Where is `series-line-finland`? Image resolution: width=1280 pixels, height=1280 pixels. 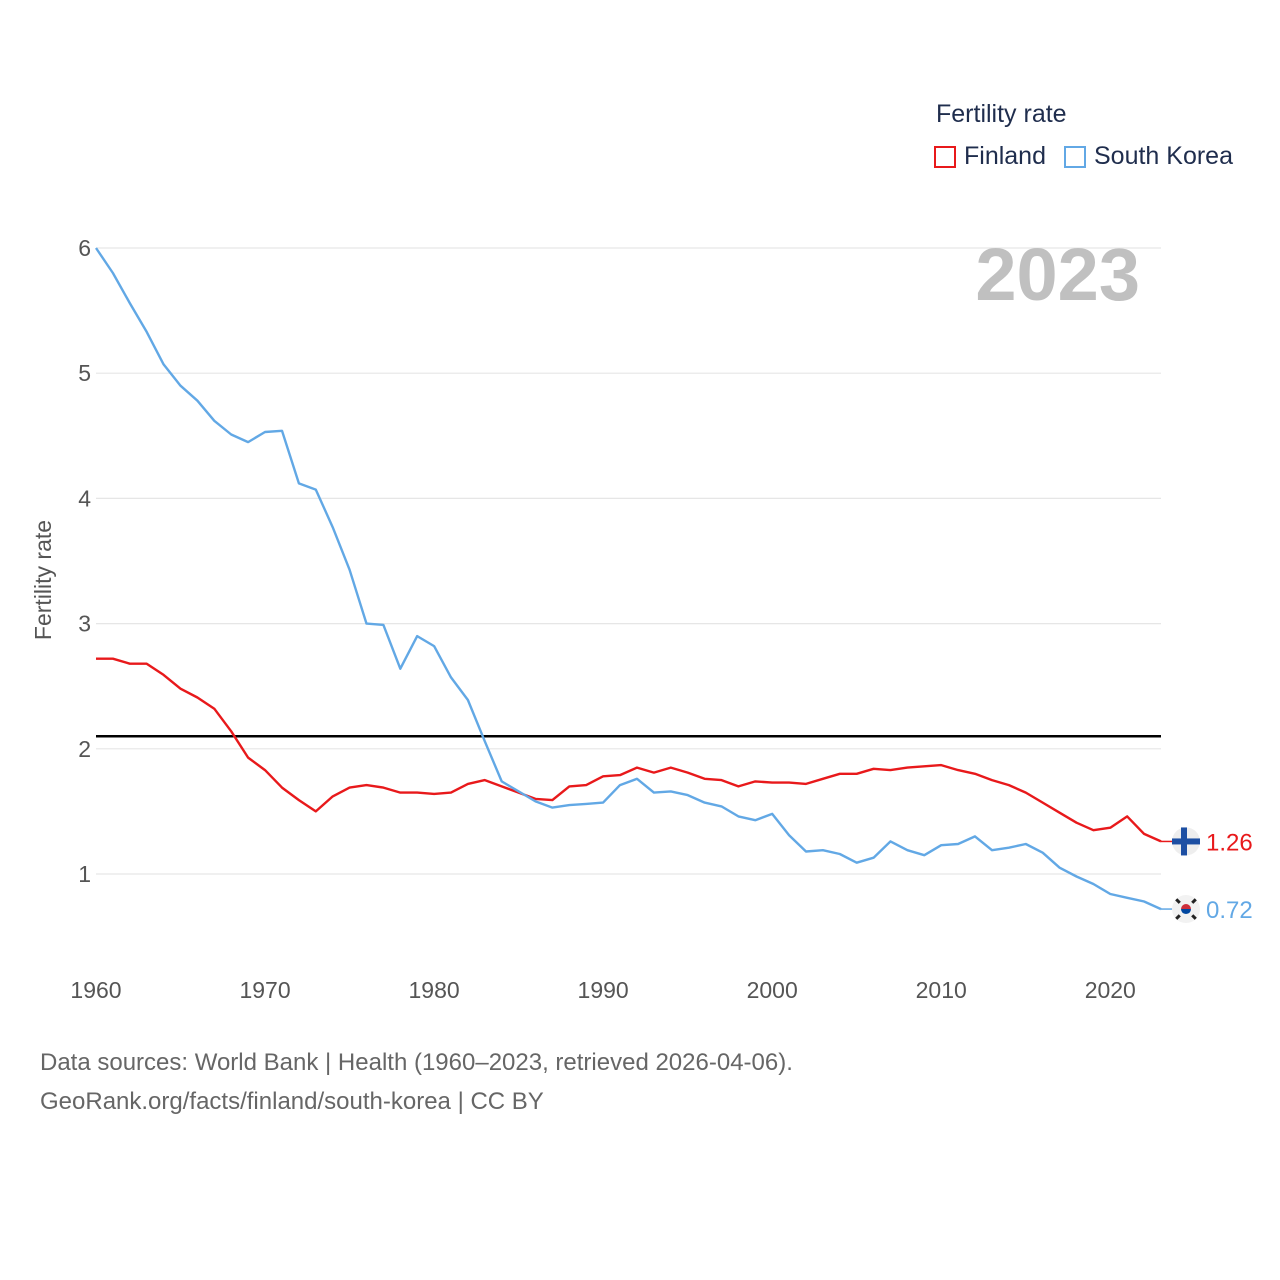 series-line-finland is located at coordinates (629, 750).